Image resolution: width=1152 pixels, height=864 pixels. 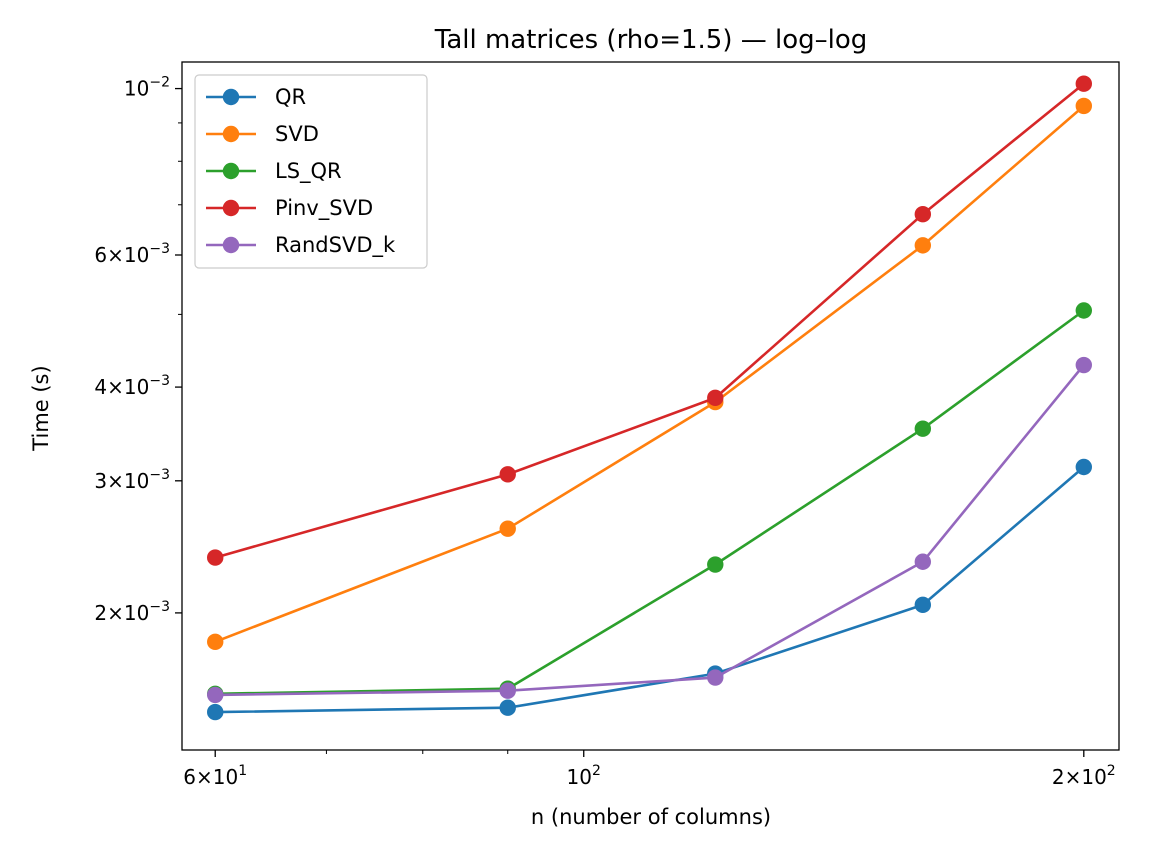 I want to click on x-tick-label: 6×101, so click(x=215, y=776).